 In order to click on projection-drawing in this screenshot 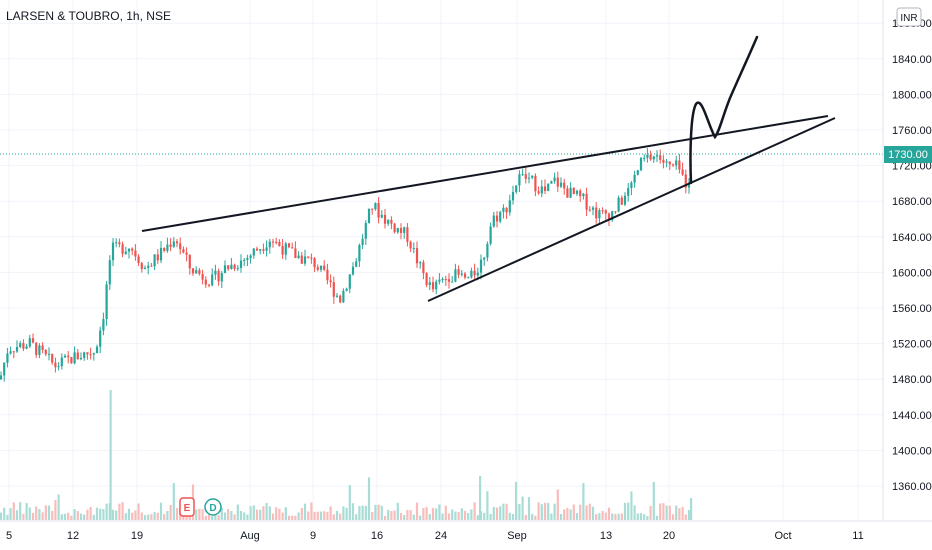, I will do `click(724, 110)`.